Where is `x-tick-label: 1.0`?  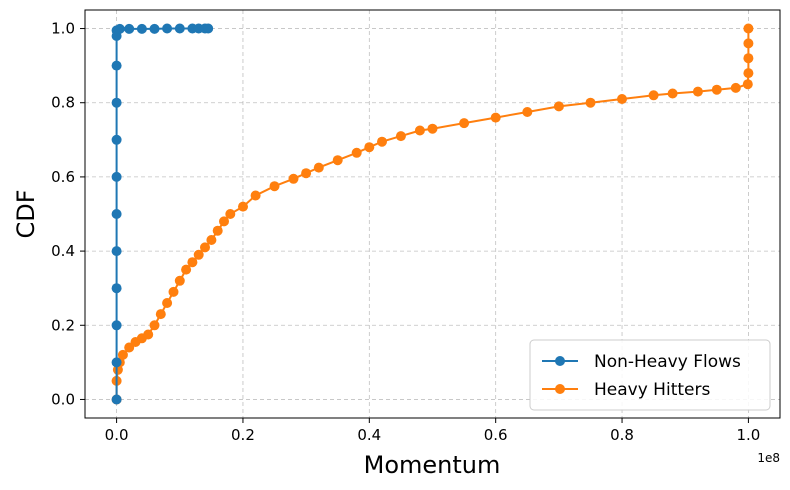 x-tick-label: 1.0 is located at coordinates (748, 435).